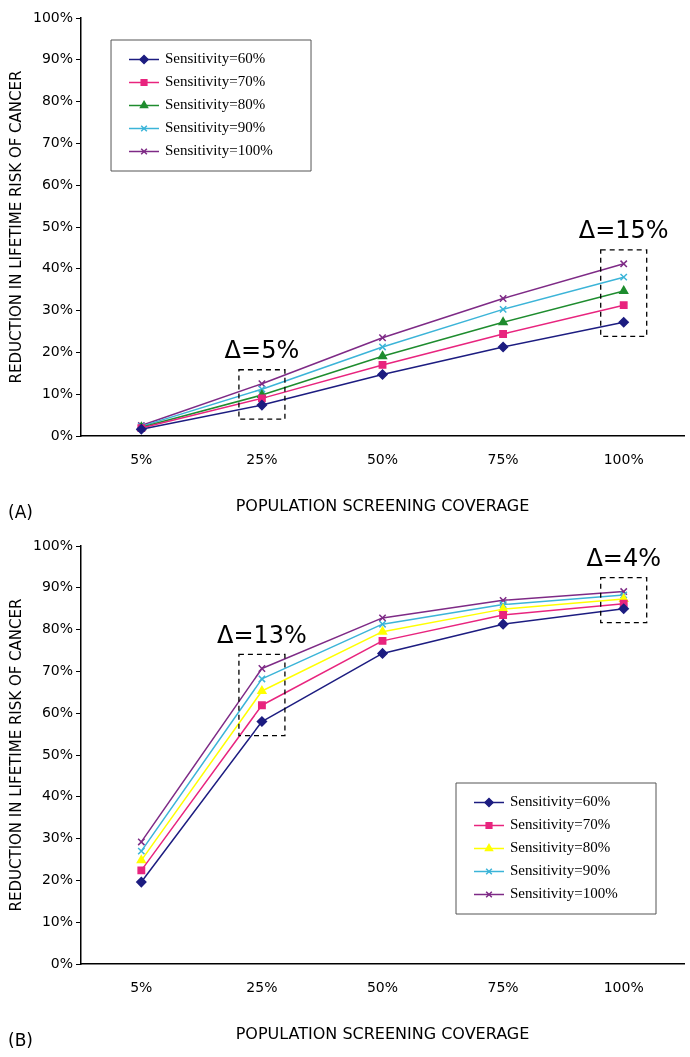 This screenshot has height=1057, width=690. Describe the element at coordinates (20, 511) in the screenshot. I see `text: (A)` at that location.